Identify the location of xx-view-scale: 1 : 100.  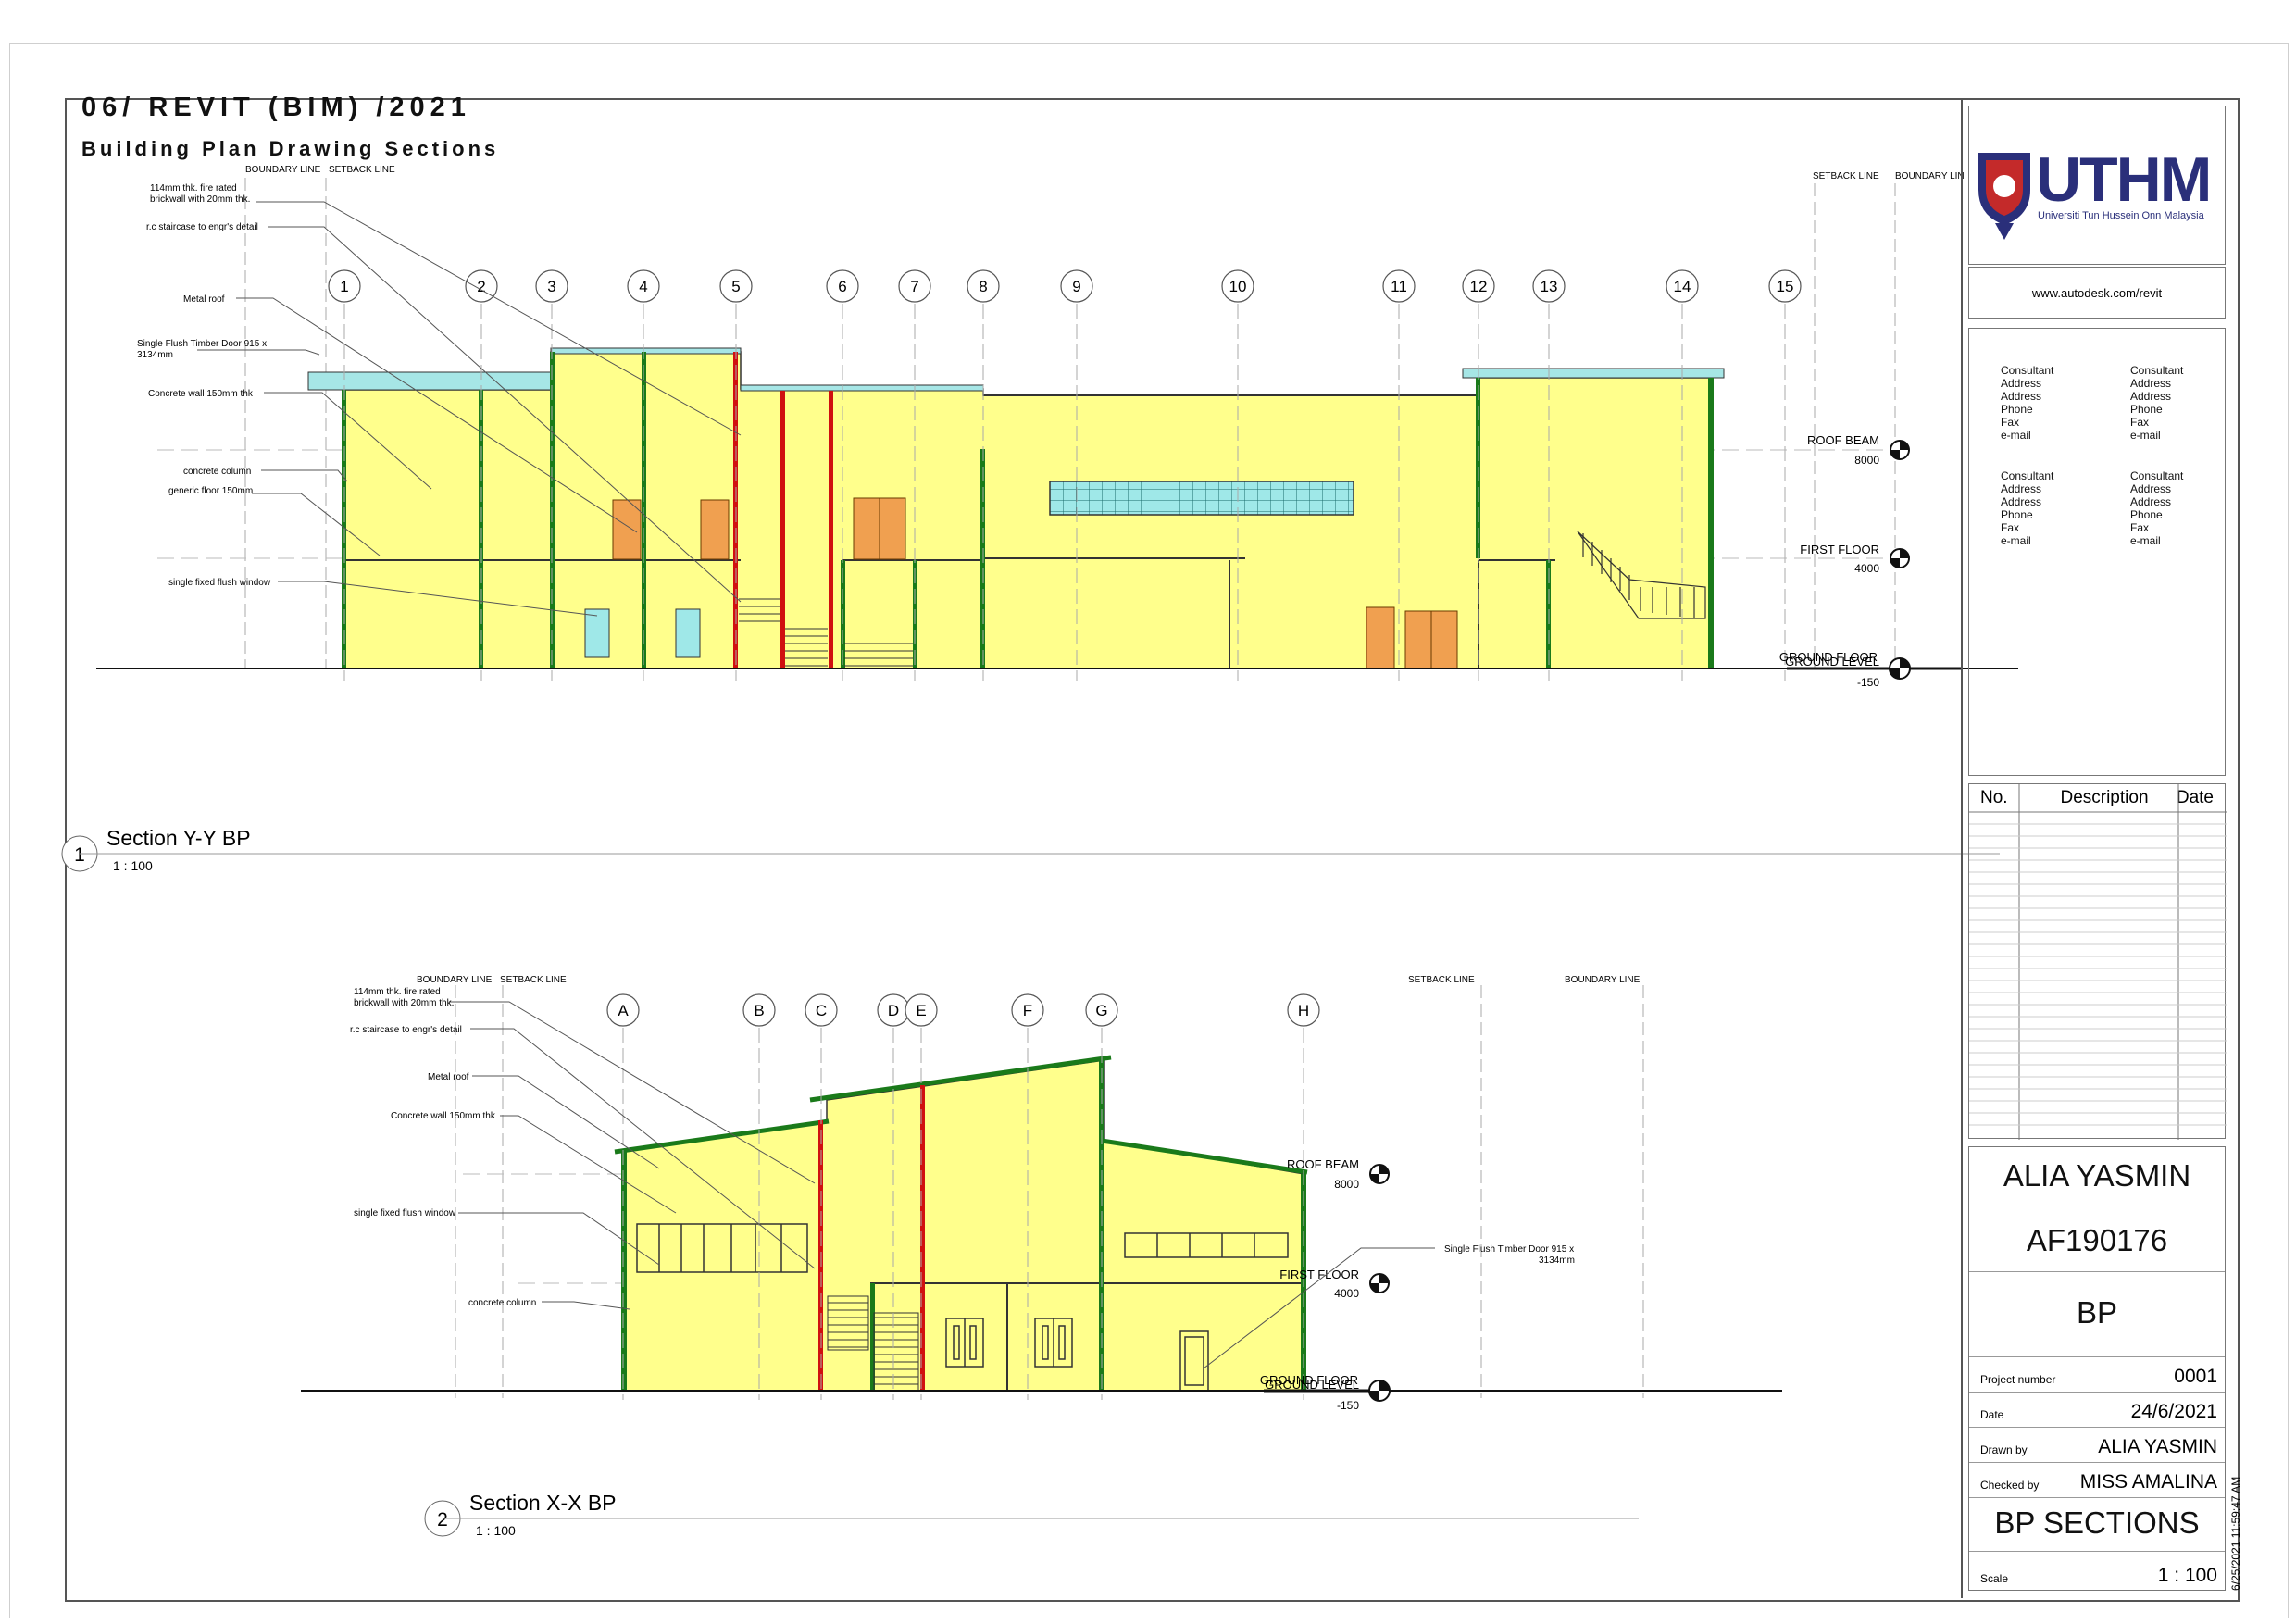
(496, 1530).